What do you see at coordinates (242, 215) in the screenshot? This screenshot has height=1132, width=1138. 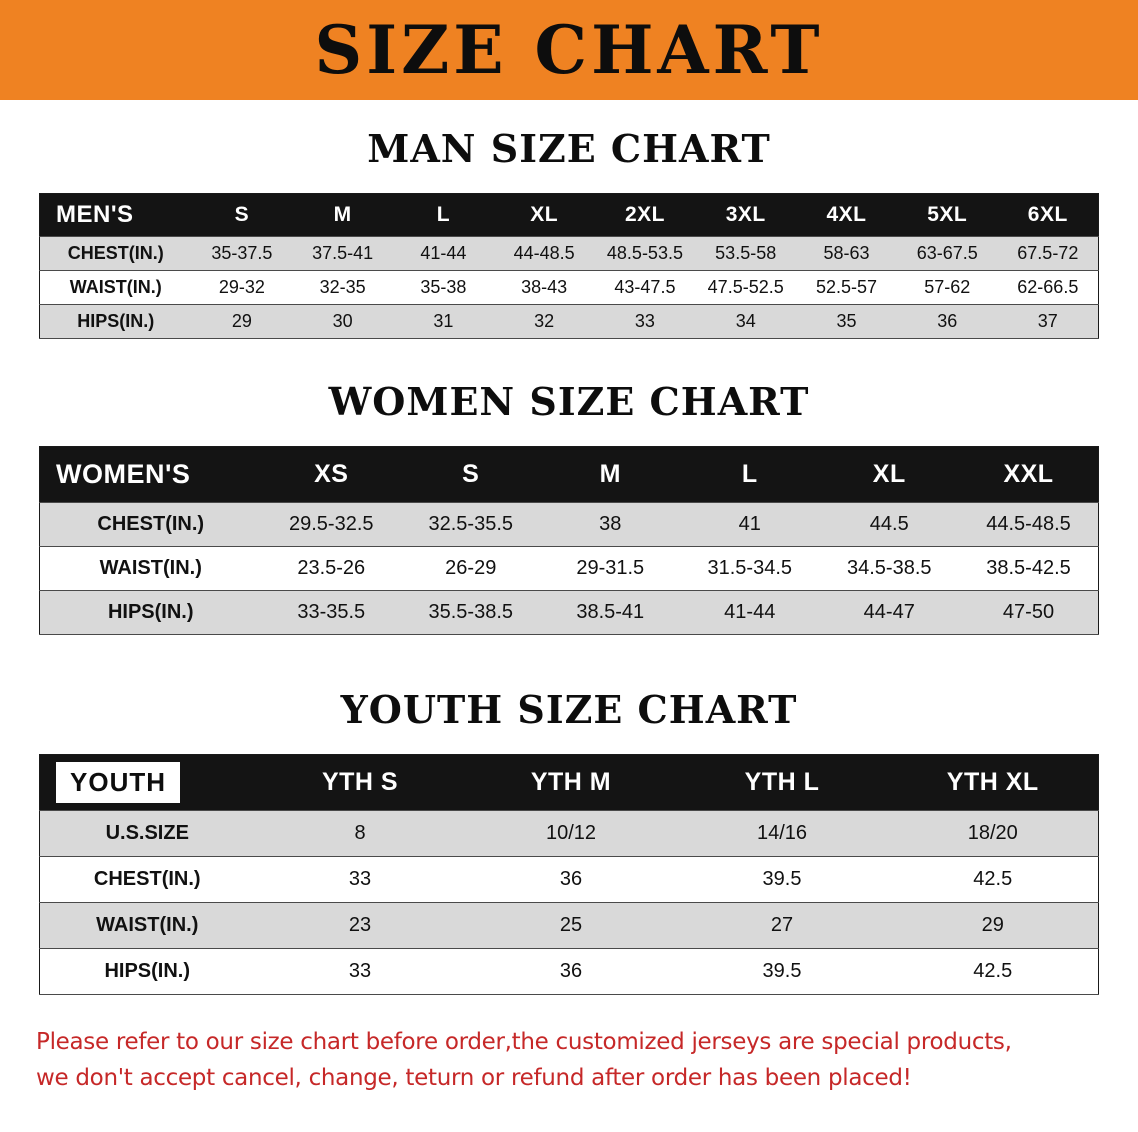 I see `size-header-cell: S` at bounding box center [242, 215].